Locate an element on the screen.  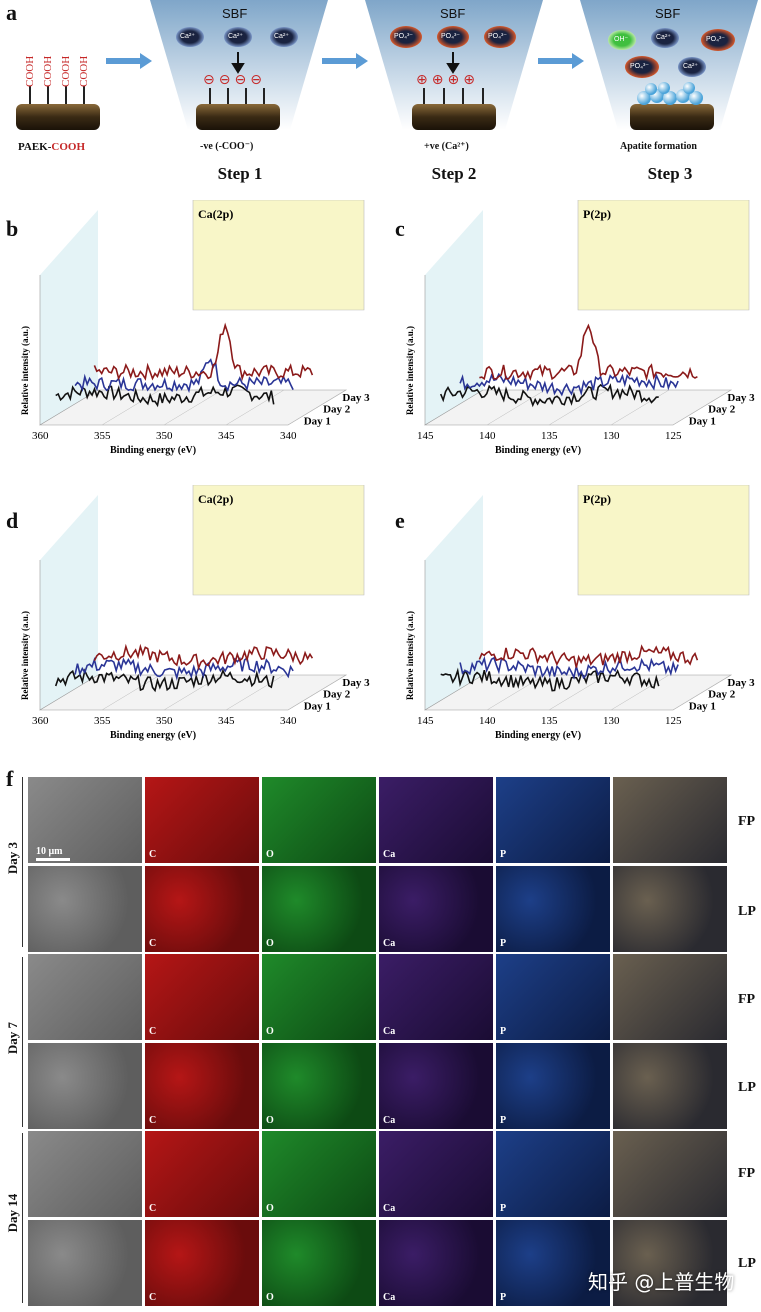
step3-title: Step 3 is located at coordinates (670, 173).